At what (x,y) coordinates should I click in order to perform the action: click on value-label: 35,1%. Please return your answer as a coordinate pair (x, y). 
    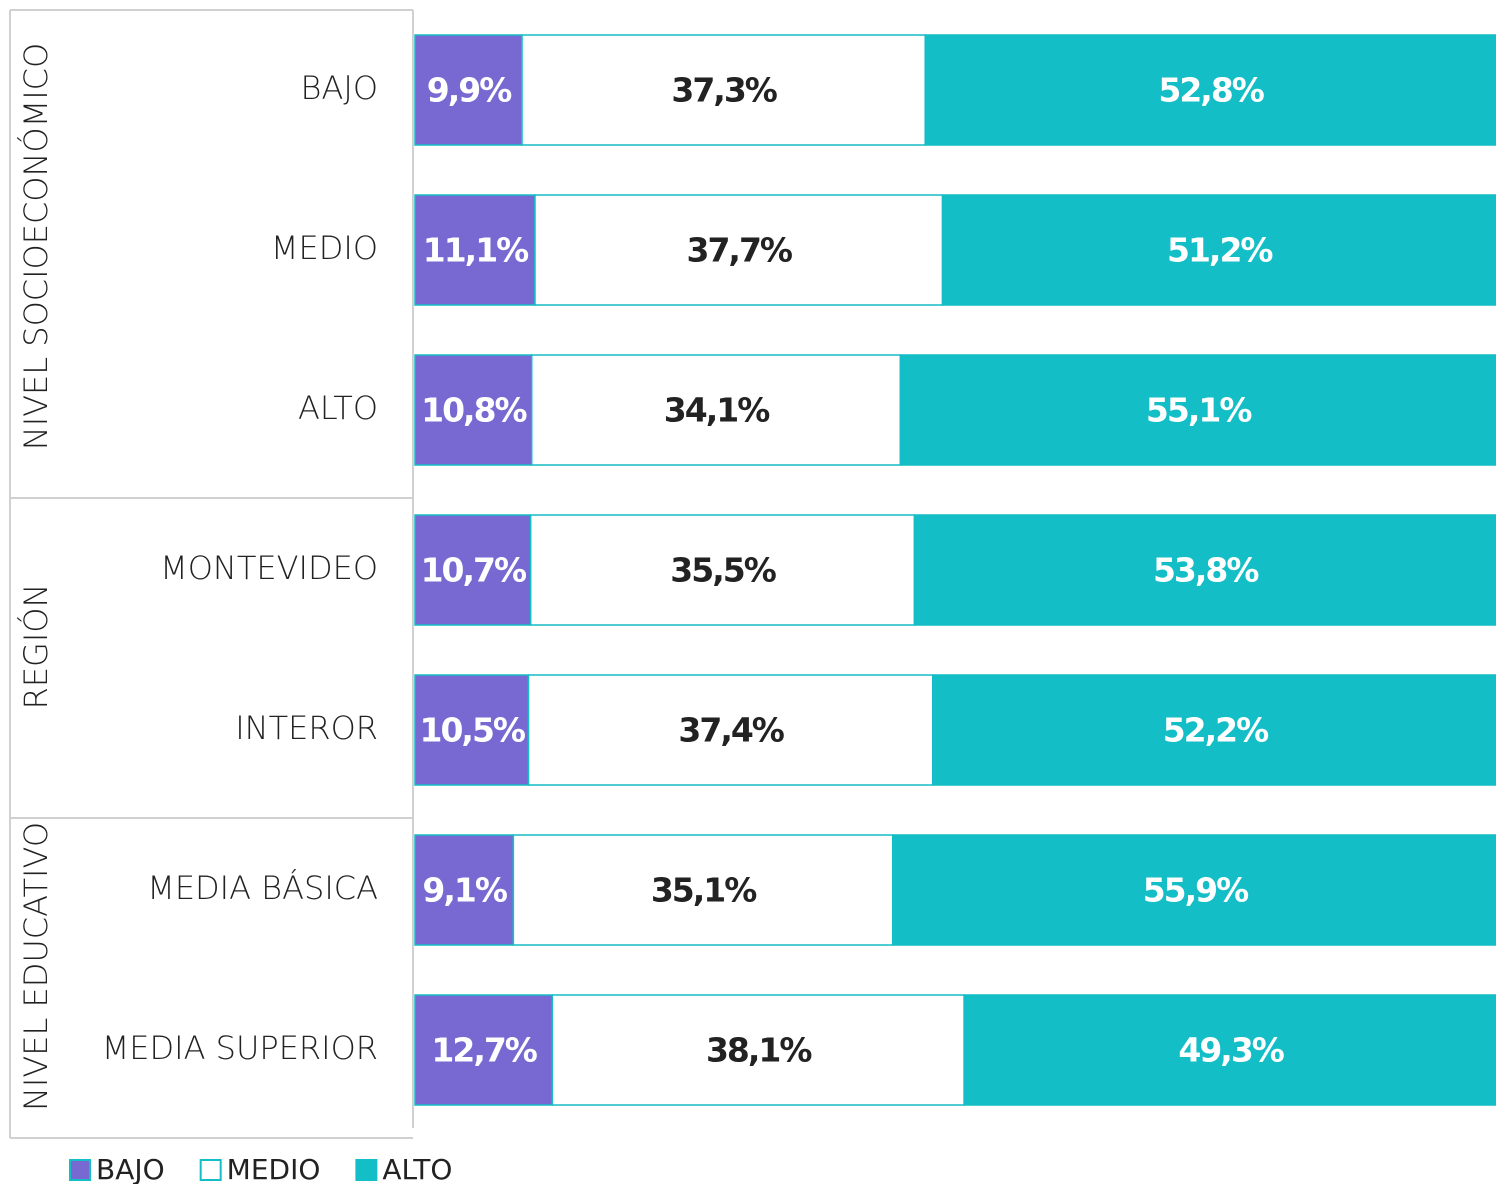
    Looking at the image, I should click on (704, 890).